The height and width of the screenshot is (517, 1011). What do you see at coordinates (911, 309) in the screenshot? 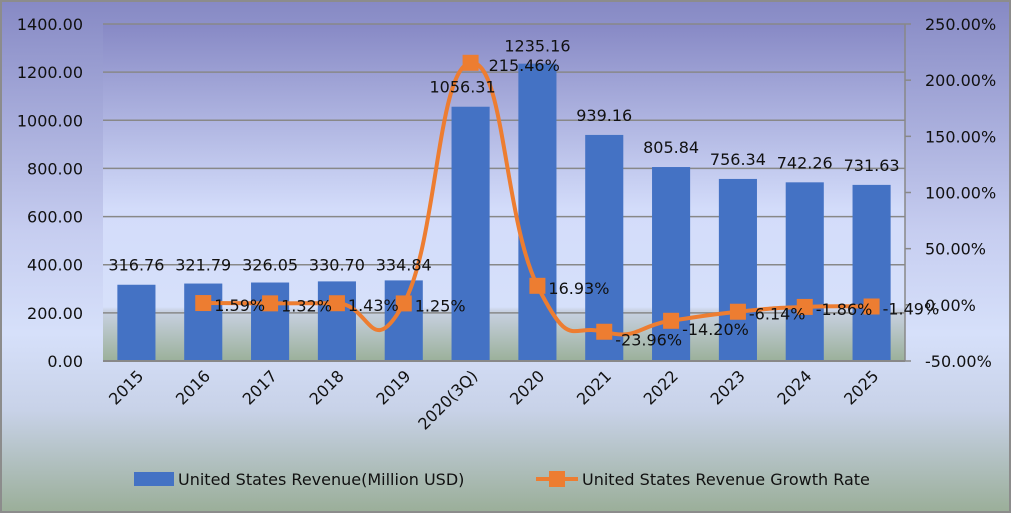
I see `line-data-label: -1.49%` at bounding box center [911, 309].